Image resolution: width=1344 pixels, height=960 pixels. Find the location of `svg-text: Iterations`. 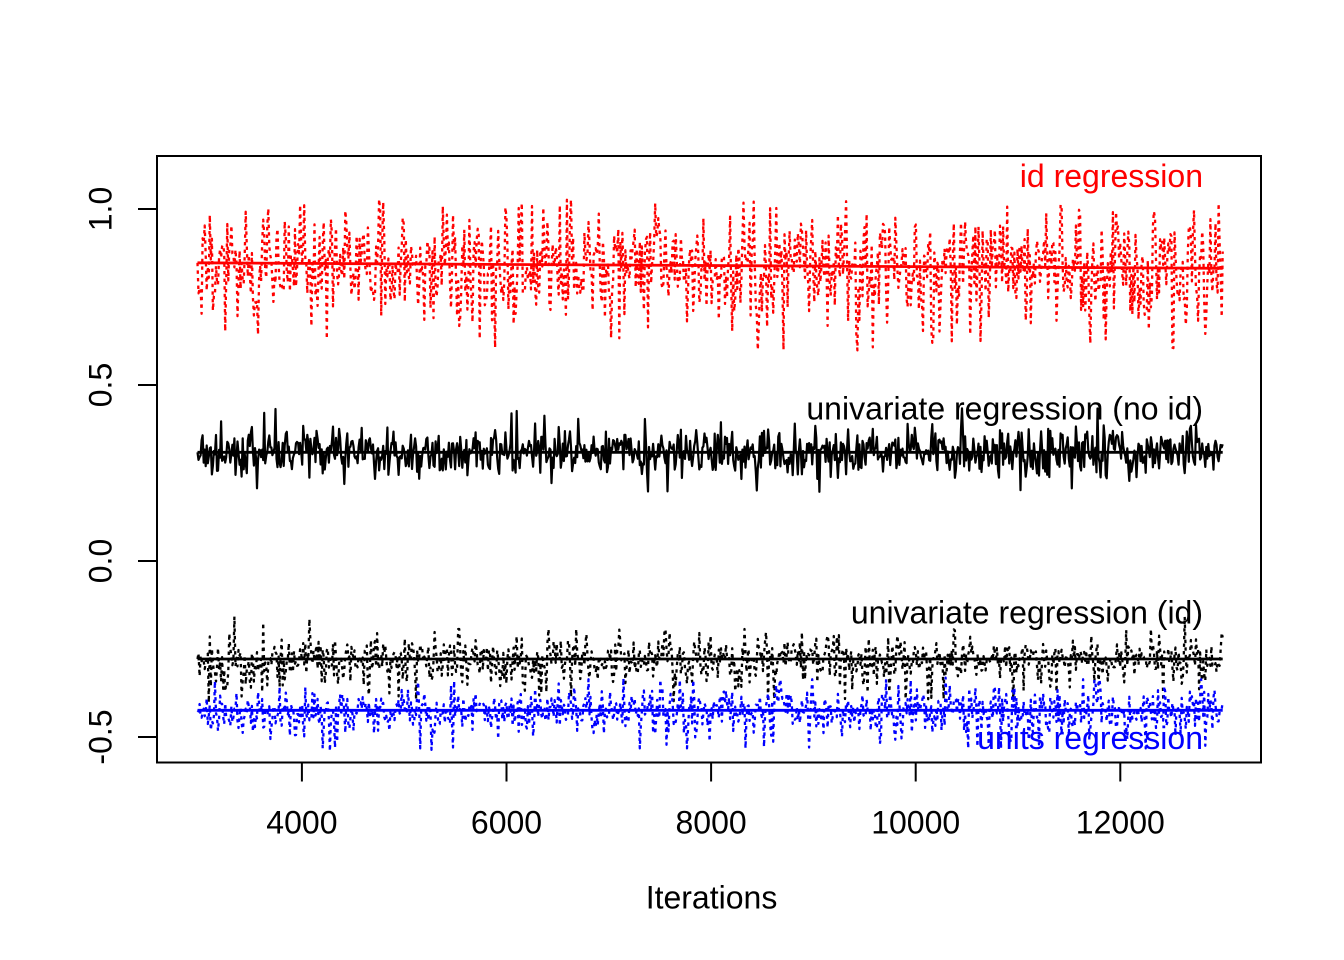

svg-text: Iterations is located at coordinates (712, 898).